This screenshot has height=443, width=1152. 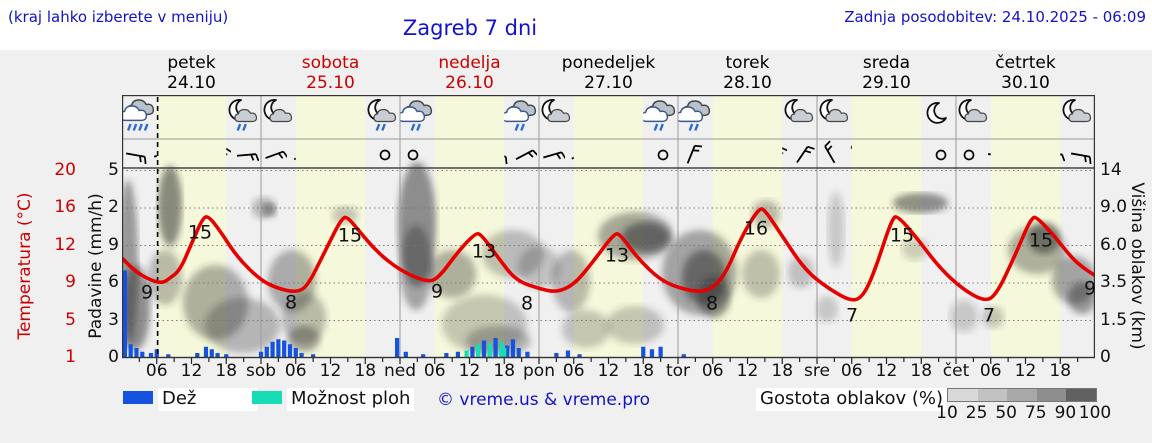 I want to click on day-abbr-label: čet, so click(x=956, y=371).